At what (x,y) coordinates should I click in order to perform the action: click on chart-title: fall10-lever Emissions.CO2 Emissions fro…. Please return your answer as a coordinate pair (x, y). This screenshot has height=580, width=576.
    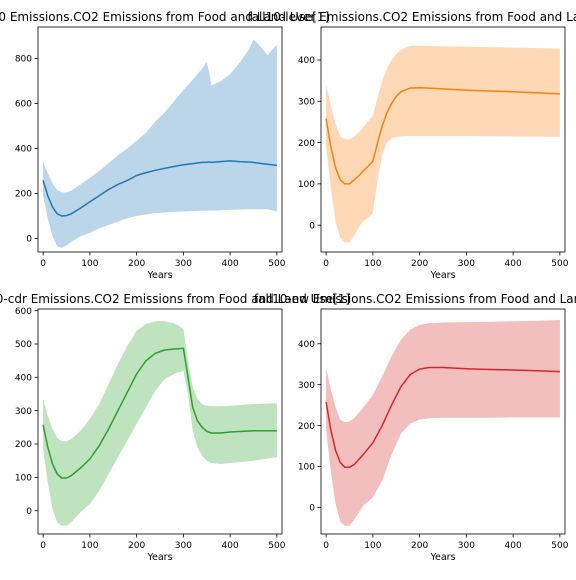
    Looking at the image, I should click on (411, 17).